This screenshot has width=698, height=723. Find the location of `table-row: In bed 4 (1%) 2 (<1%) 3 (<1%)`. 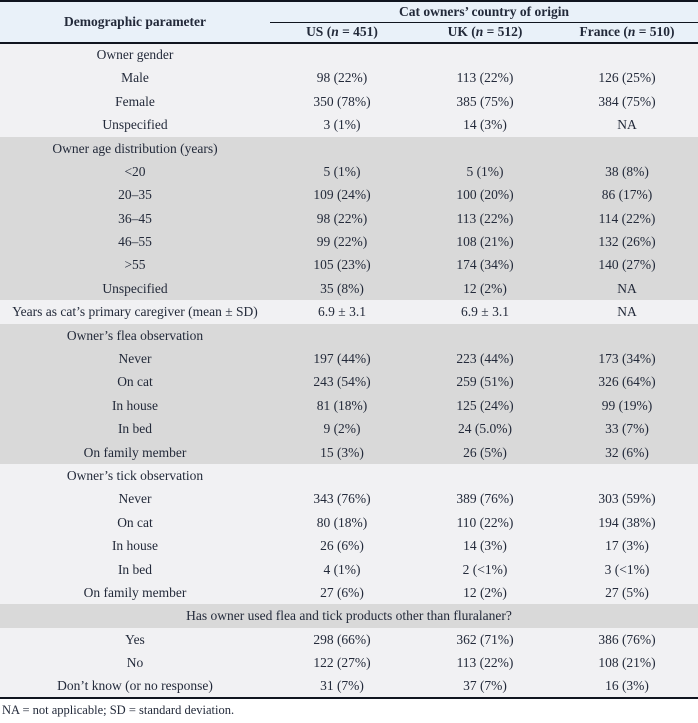

table-row: In bed 4 (1%) 2 (<1%) 3 (<1%) is located at coordinates (349, 569).